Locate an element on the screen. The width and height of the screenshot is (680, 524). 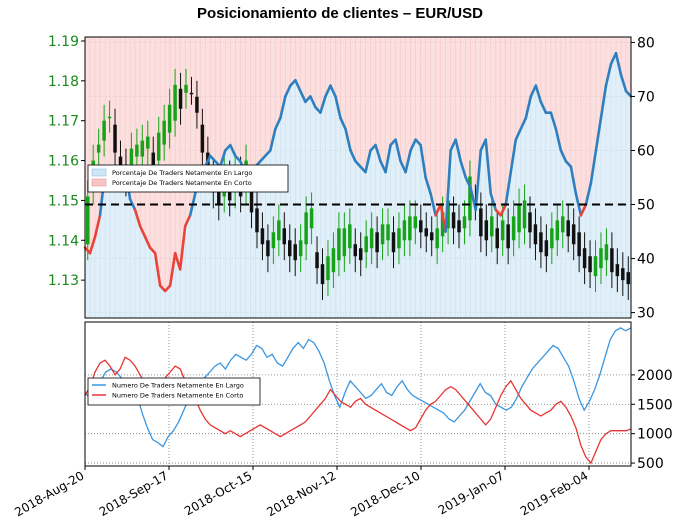
legend-label: Porcentaje De Traders Netamente En Corto is located at coordinates (182, 183).